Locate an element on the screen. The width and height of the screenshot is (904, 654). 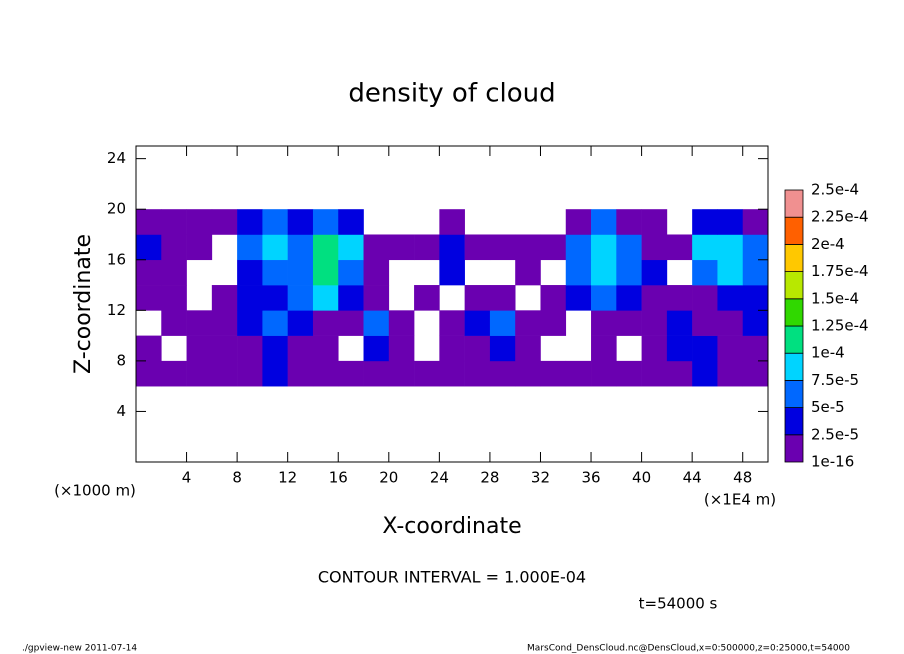
x-tick-label: 24 is located at coordinates (439, 478).